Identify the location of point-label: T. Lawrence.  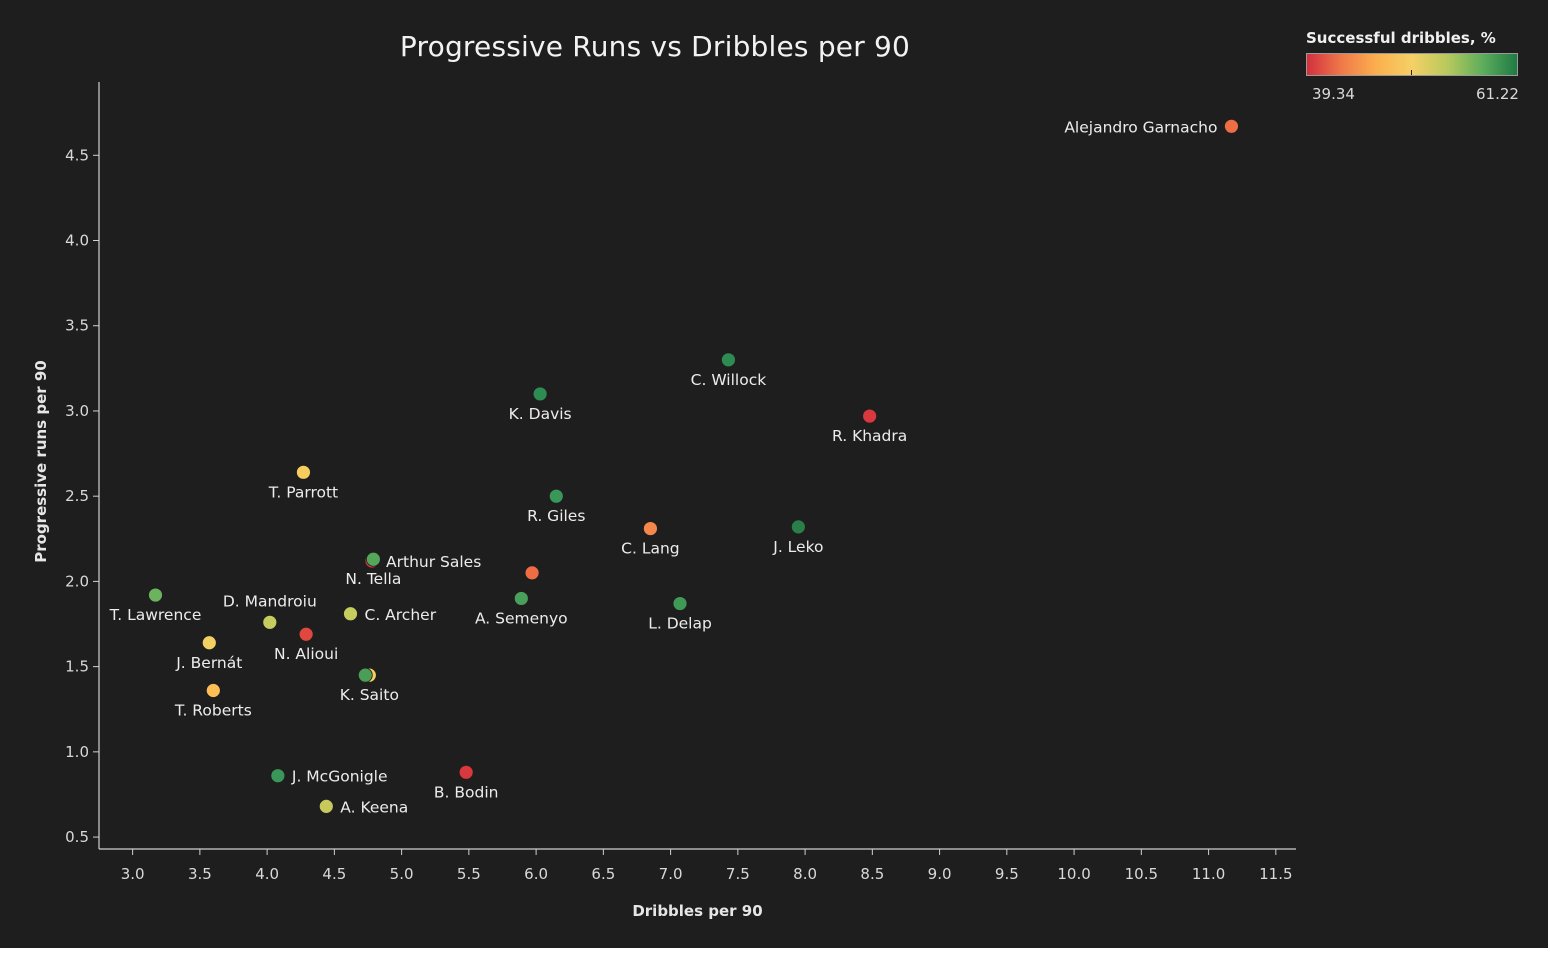
(155, 615).